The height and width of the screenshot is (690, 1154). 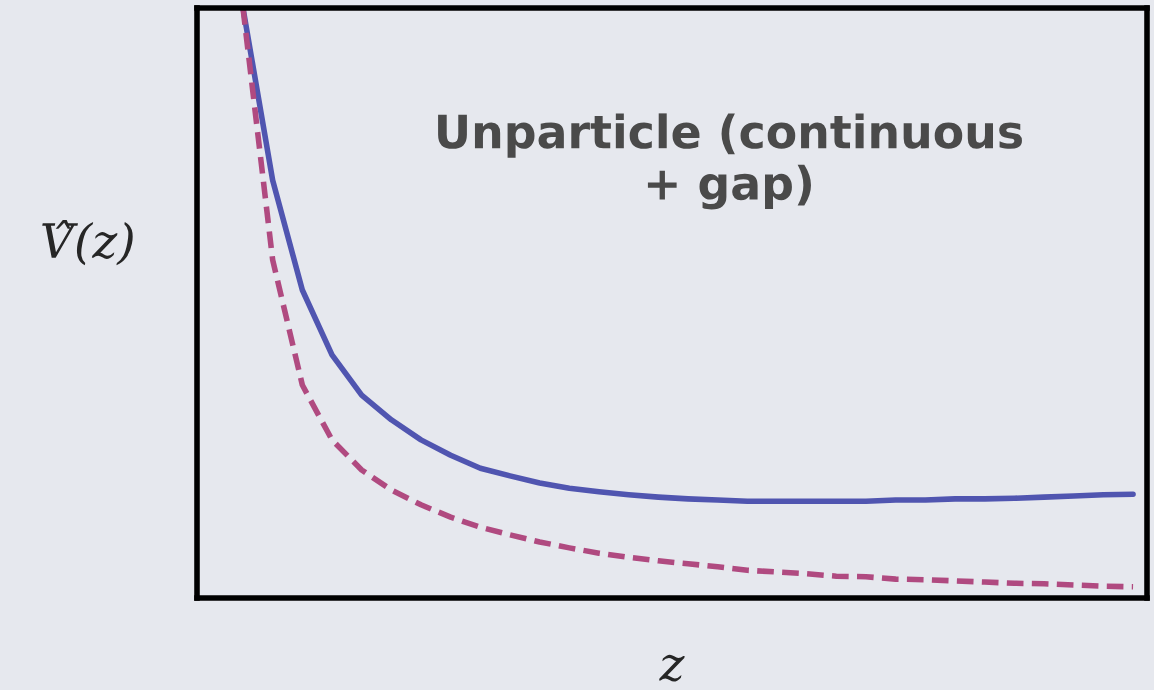 What do you see at coordinates (730, 161) in the screenshot?
I see `annotation: Unparticle (continuous + gap)` at bounding box center [730, 161].